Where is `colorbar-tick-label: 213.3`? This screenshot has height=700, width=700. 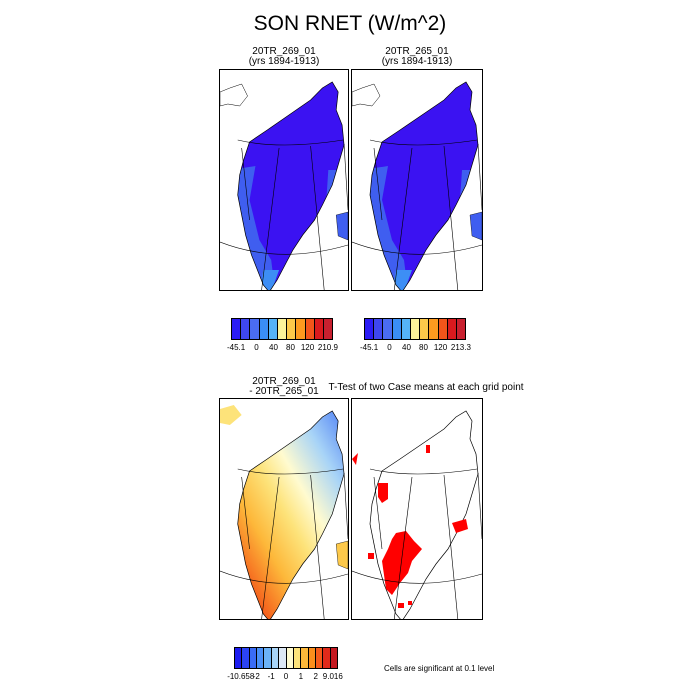 colorbar-tick-label: 213.3 is located at coordinates (460, 347).